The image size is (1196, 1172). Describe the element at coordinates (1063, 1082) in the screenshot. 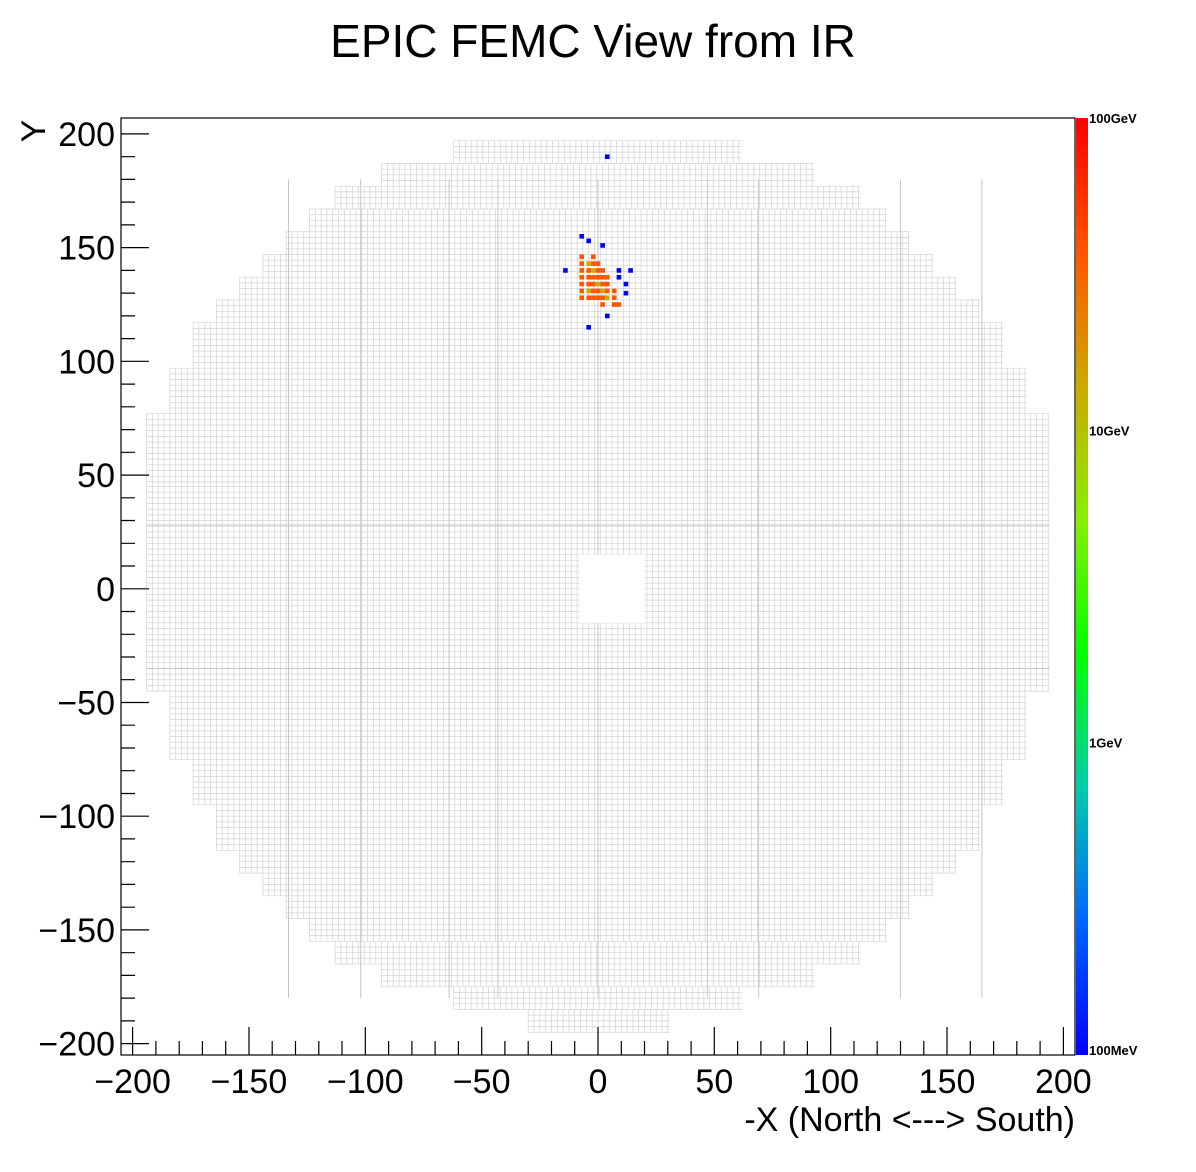

I see `x-tick-label: 200` at that location.